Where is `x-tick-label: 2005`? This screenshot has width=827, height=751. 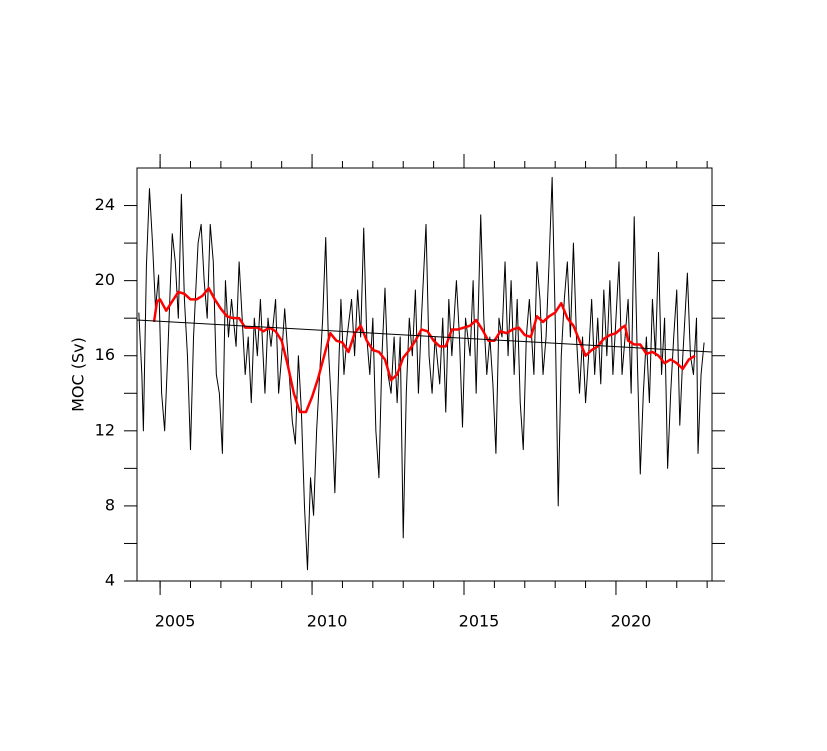
x-tick-label: 2005 is located at coordinates (175, 621).